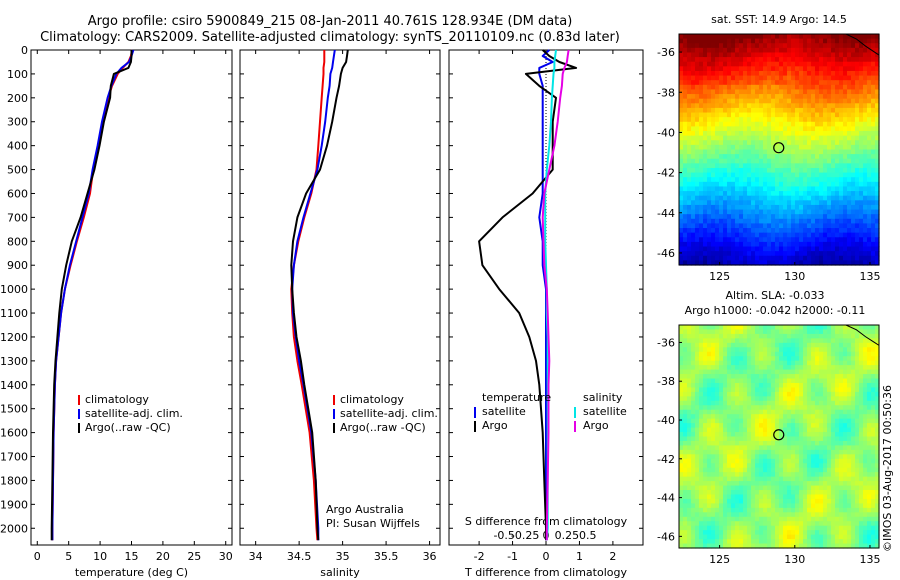  I want to click on temperature-xtick-label: 20, so click(163, 556).